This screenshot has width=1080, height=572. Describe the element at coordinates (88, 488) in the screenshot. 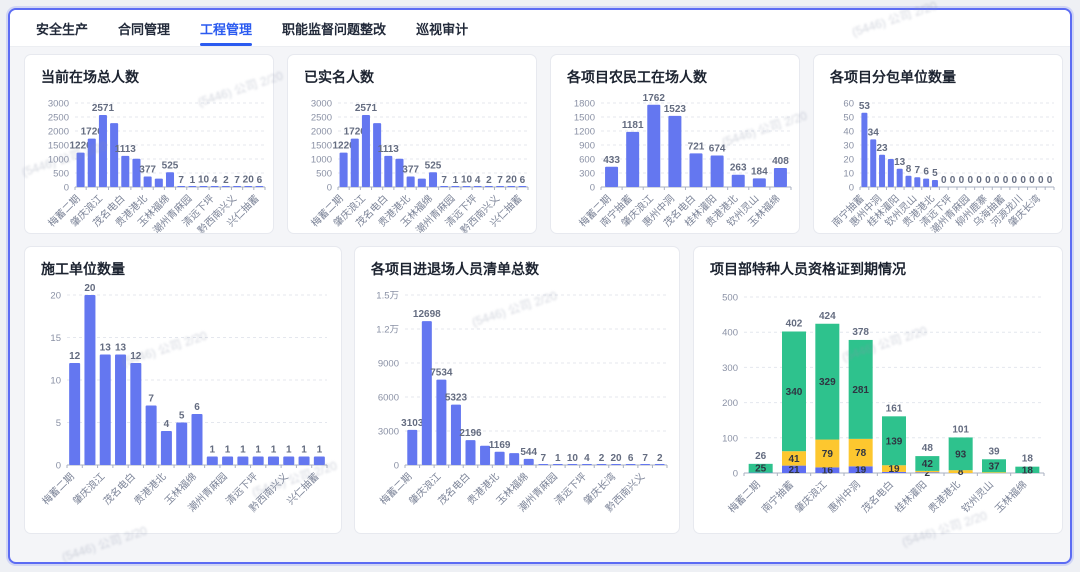

I see `svg-text: 肇庆浪江` at that location.